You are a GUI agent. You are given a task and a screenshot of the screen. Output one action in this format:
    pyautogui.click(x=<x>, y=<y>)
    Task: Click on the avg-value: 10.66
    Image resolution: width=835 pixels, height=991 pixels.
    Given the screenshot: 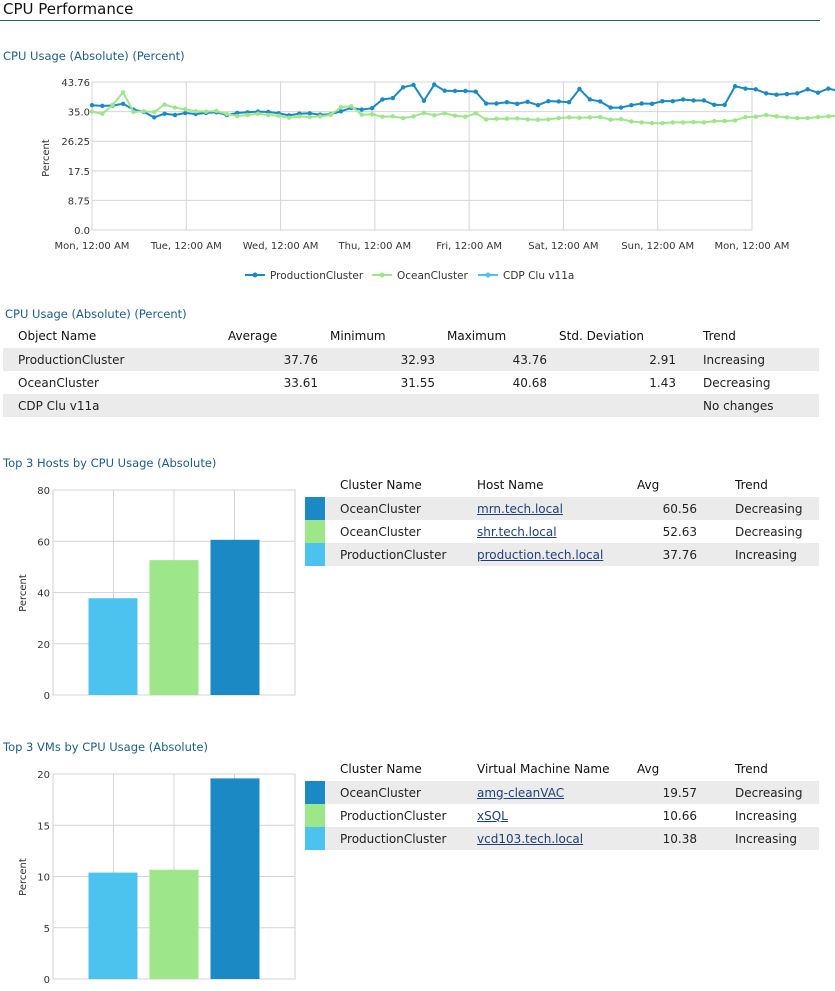 What is the action you would take?
    pyautogui.click(x=679, y=815)
    